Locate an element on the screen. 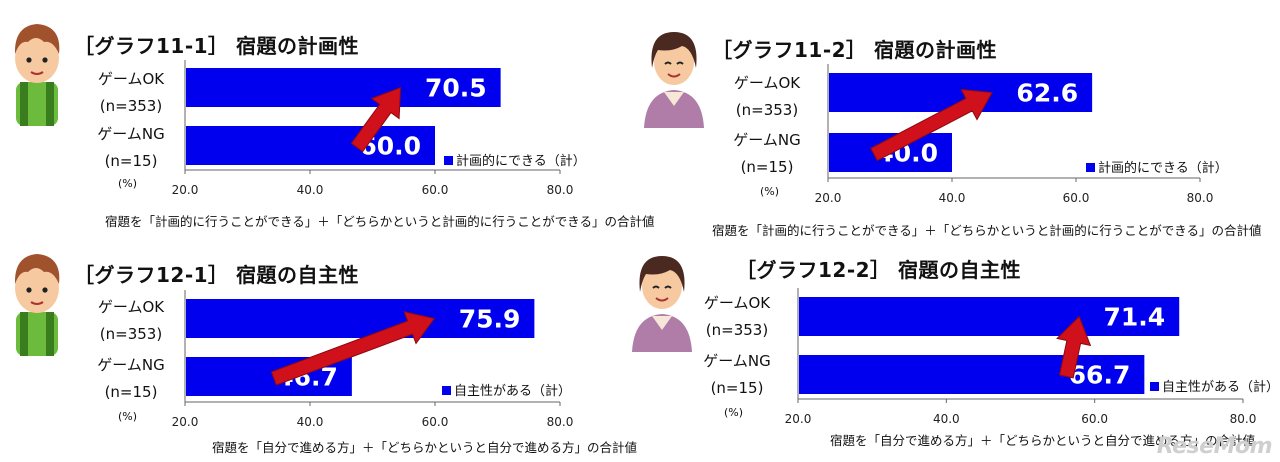  watermark-logo: ReseMom is located at coordinates (1214, 446).